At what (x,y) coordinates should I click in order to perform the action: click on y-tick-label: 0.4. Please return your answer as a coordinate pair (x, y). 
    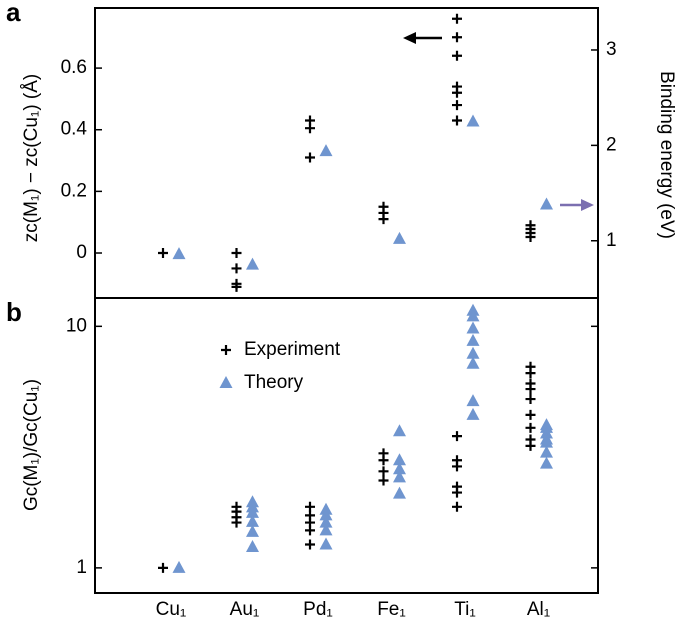
    Looking at the image, I should click on (74, 129).